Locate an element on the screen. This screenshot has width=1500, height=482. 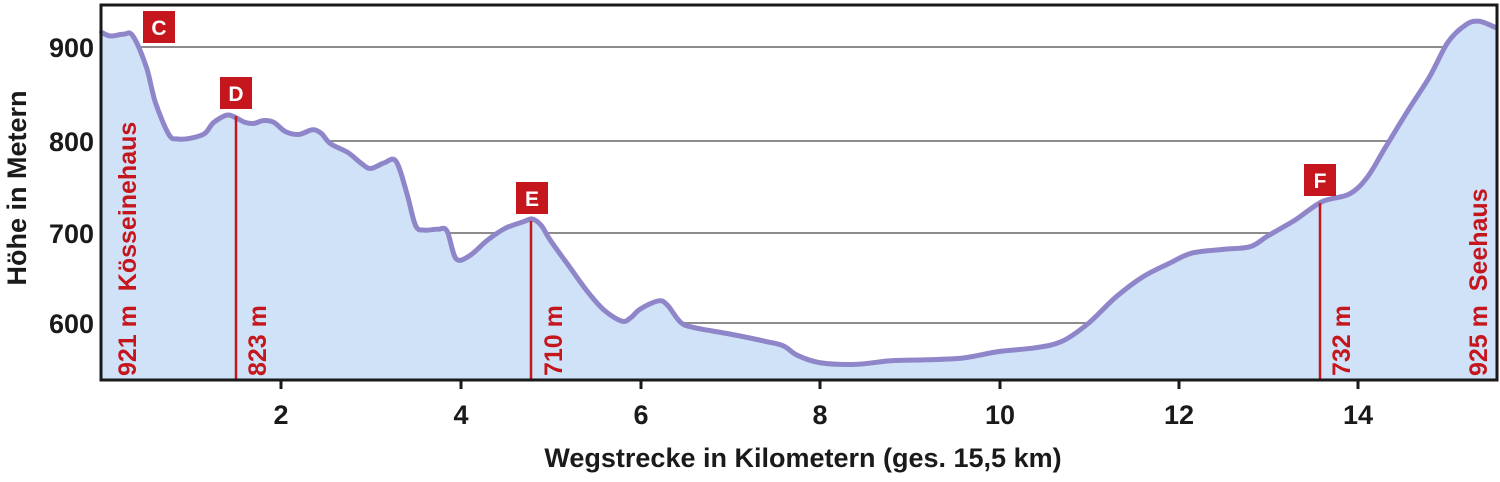
marker-badge-e: E is located at coordinates (532, 198).